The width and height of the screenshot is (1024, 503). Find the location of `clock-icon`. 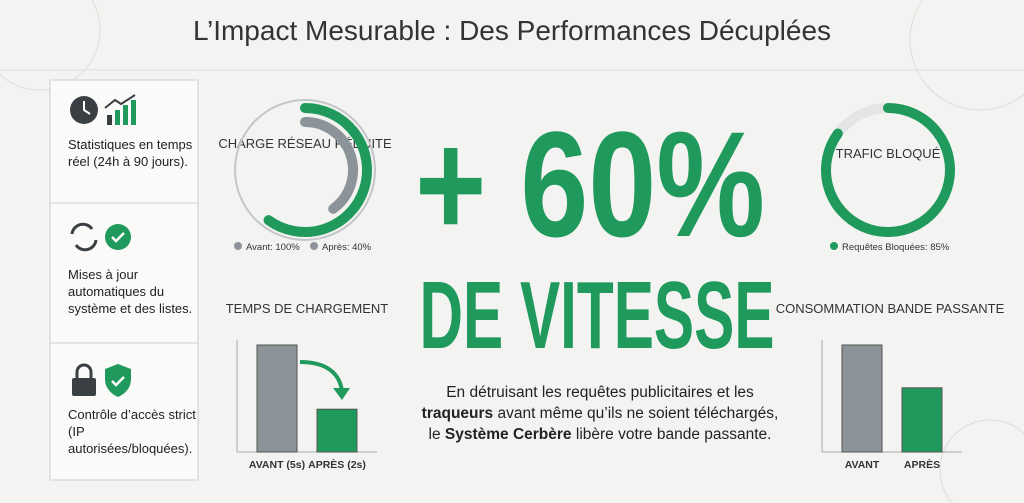

clock-icon is located at coordinates (84, 110).